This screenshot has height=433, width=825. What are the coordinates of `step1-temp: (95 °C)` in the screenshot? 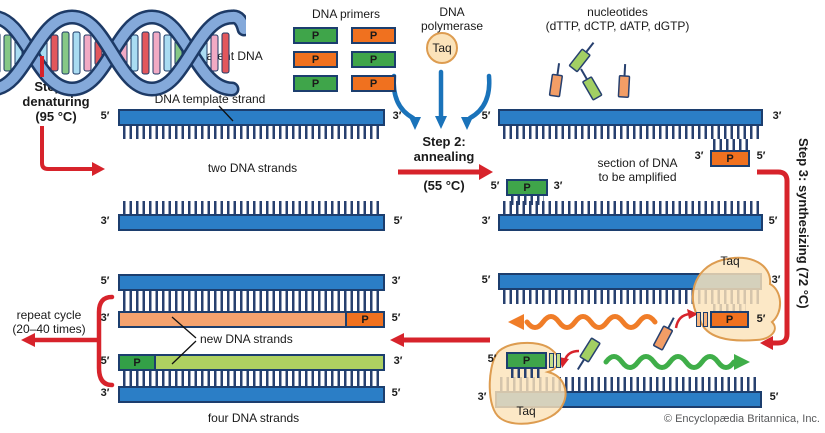 It's located at (56, 116).